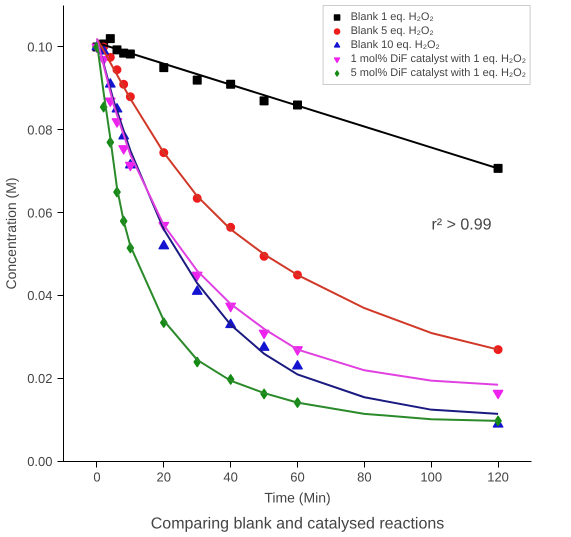 This screenshot has width=571, height=537. Describe the element at coordinates (40, 461) in the screenshot. I see `y-tick-label: 0.00` at that location.